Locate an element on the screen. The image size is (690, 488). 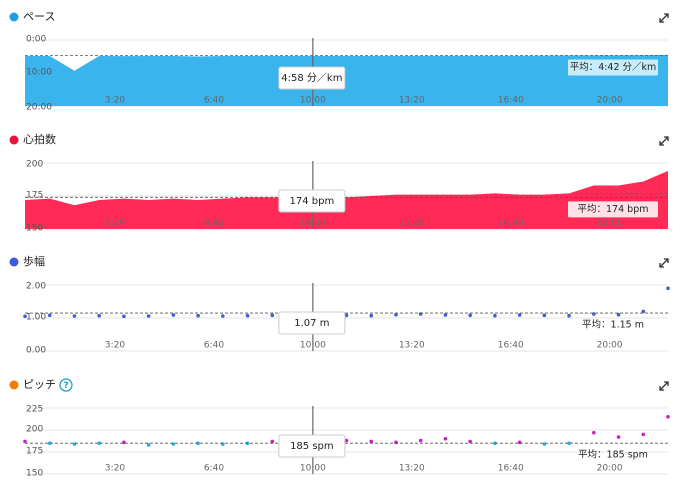
average-label: 平均：1.15 m is located at coordinates (613, 325).